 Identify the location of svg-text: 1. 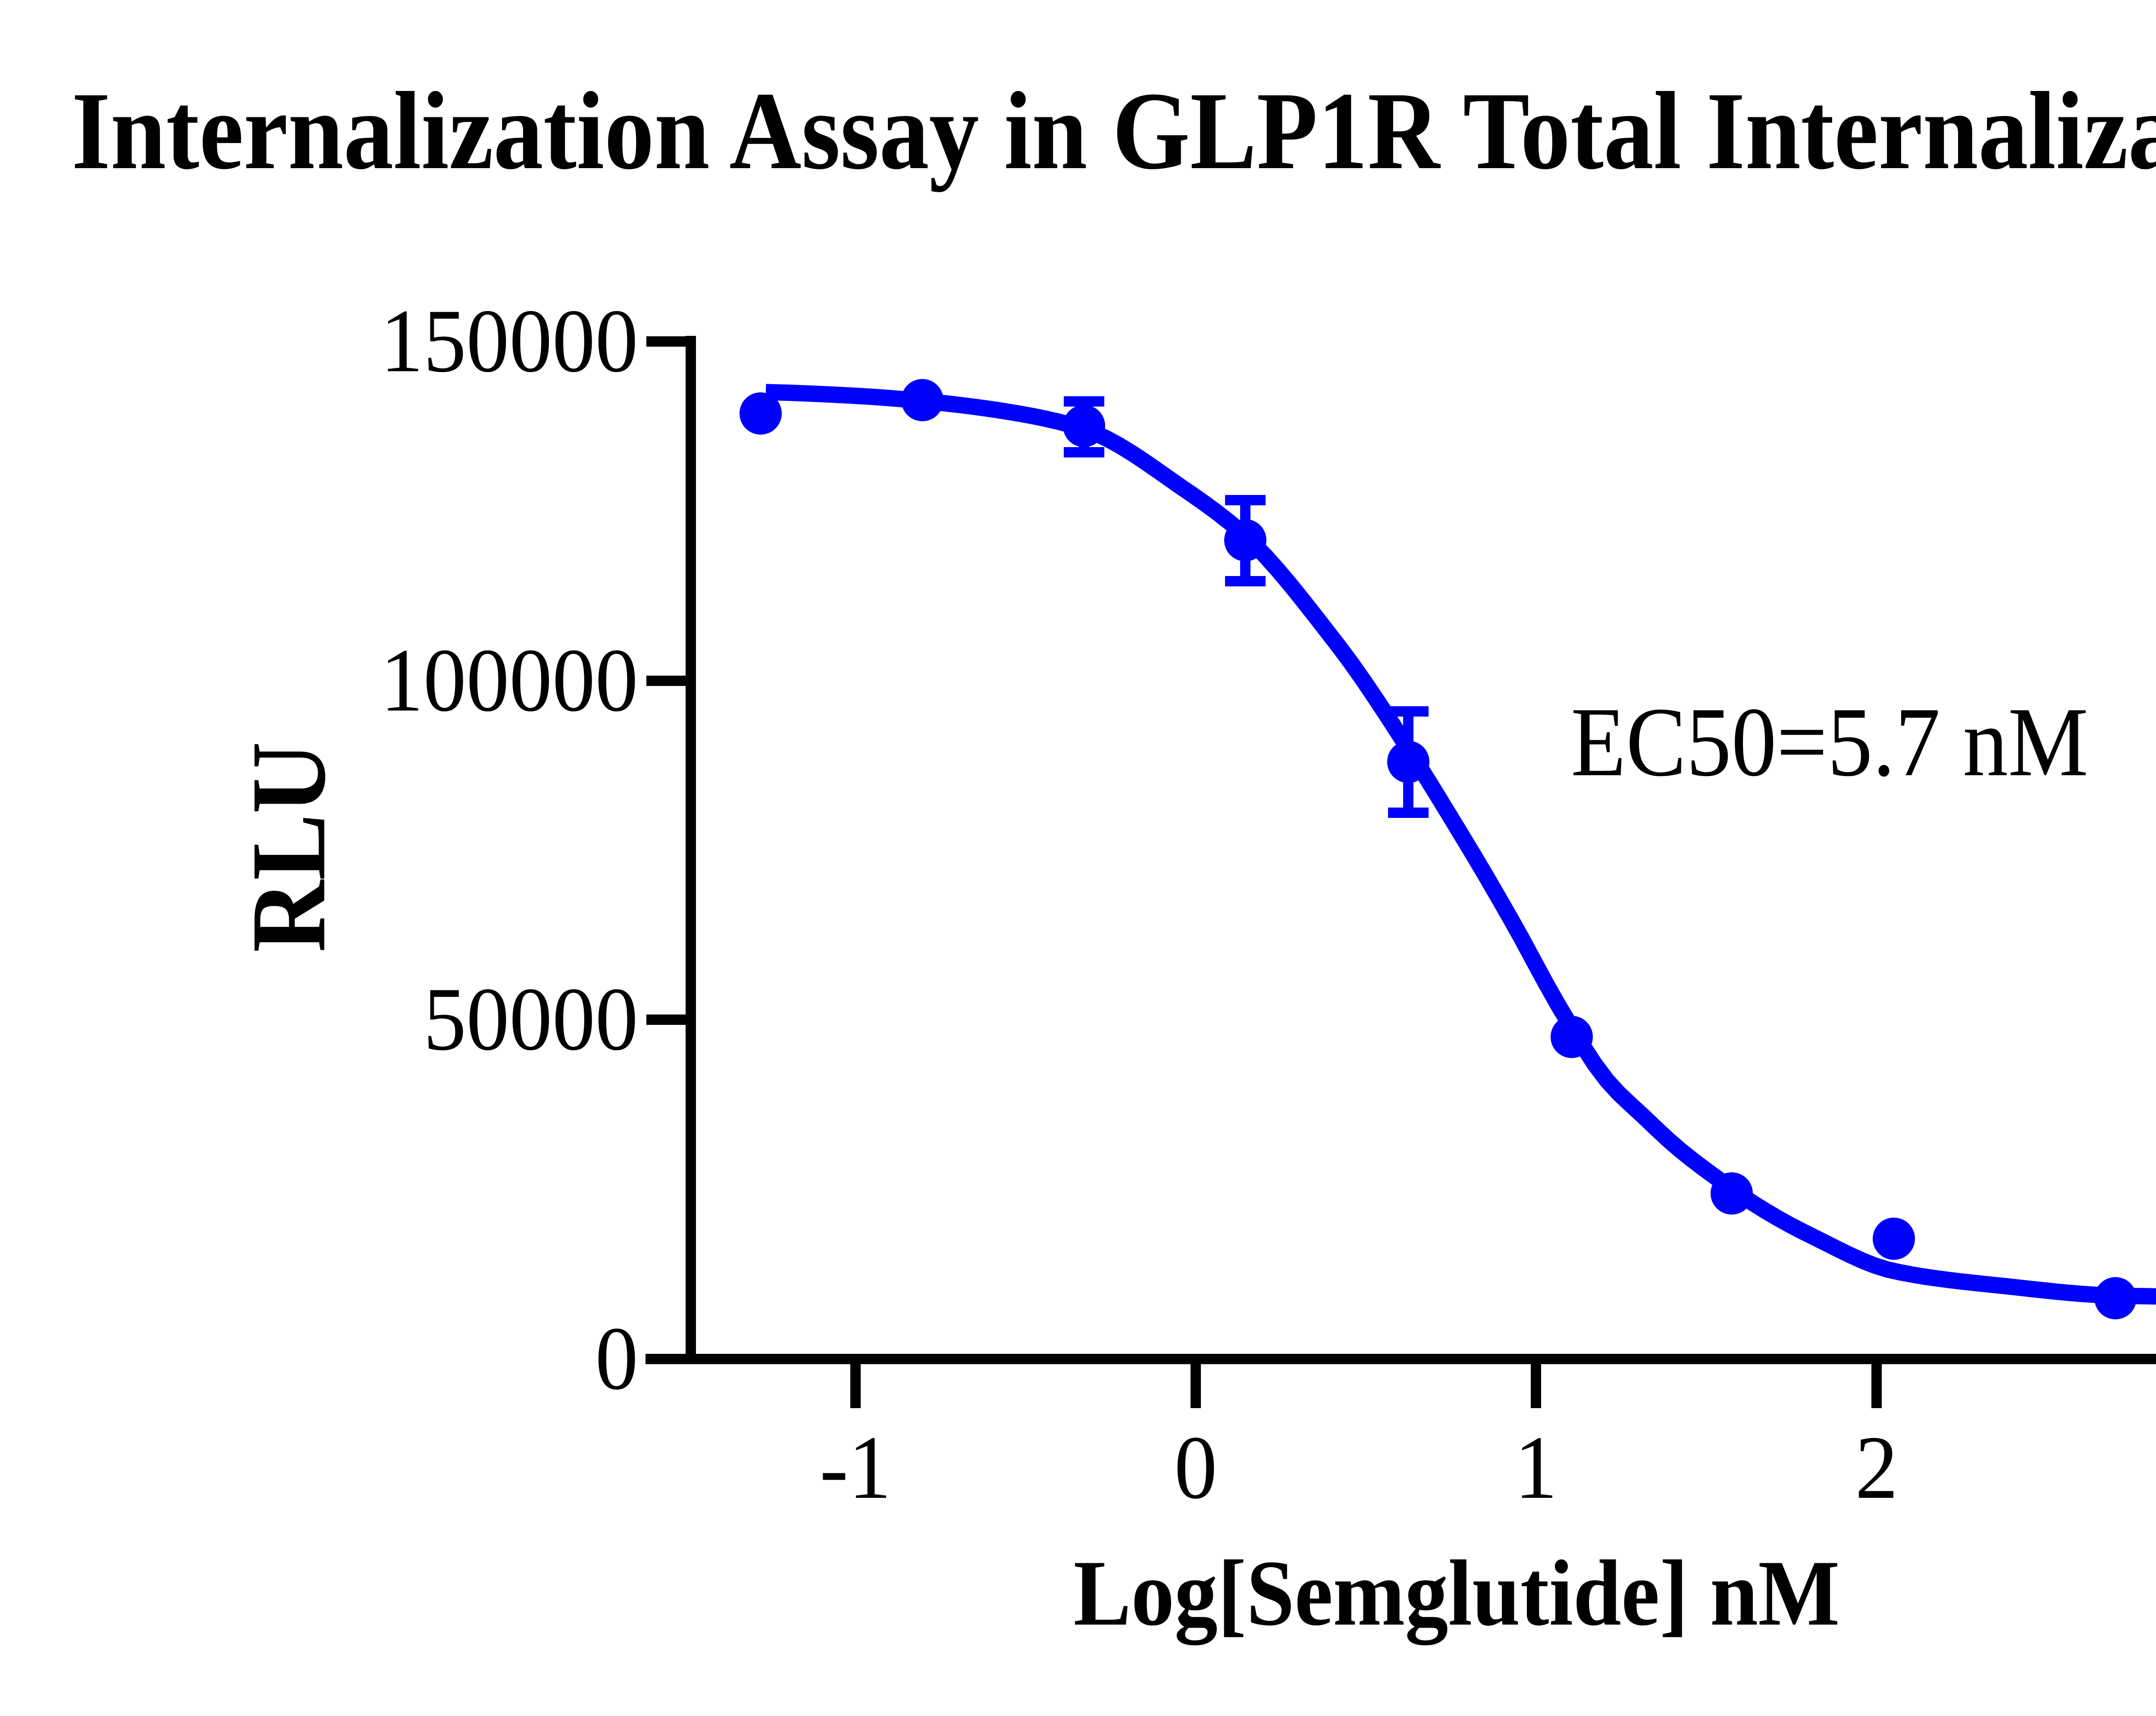
(1535, 1468).